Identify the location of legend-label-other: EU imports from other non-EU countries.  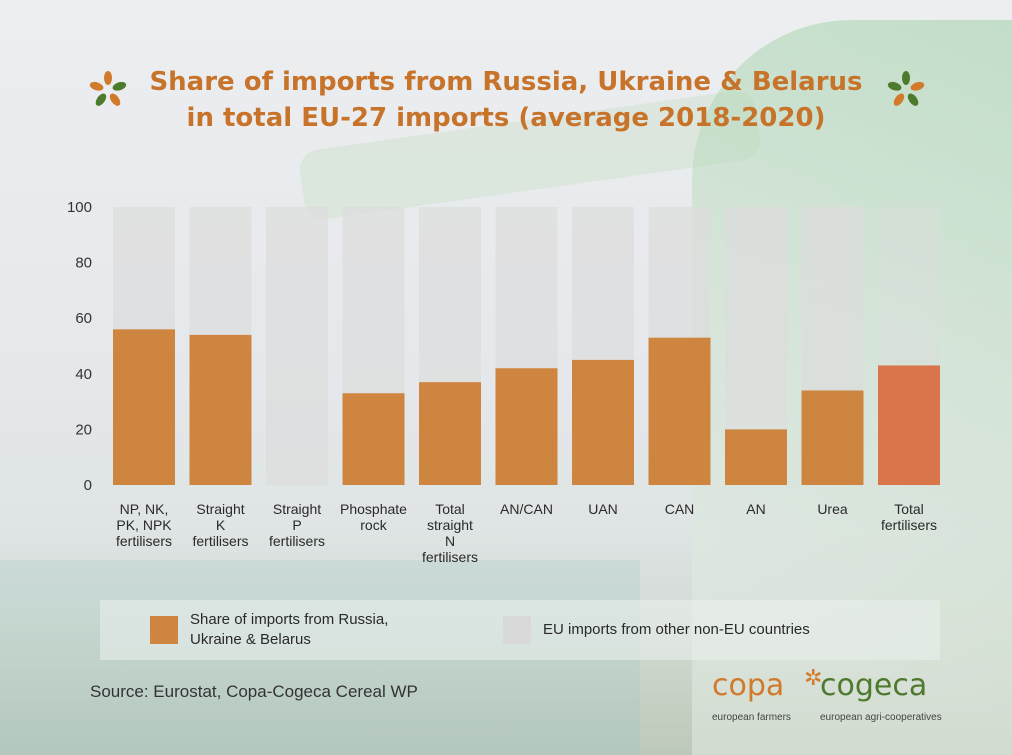
(676, 630).